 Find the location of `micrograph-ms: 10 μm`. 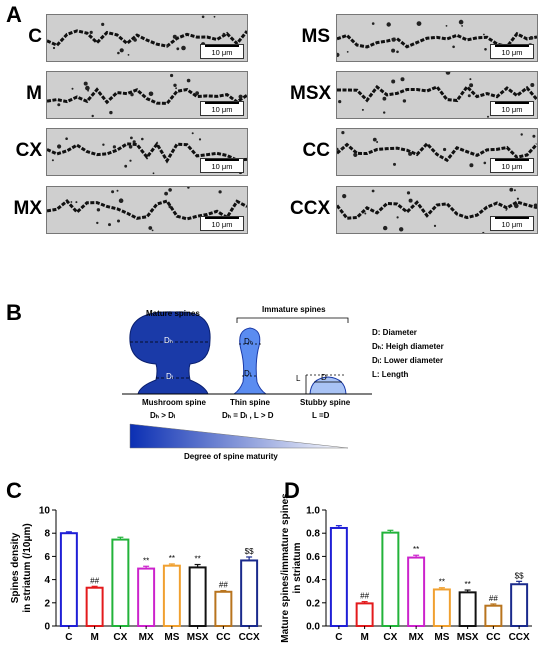

micrograph-ms: 10 μm is located at coordinates (437, 38).